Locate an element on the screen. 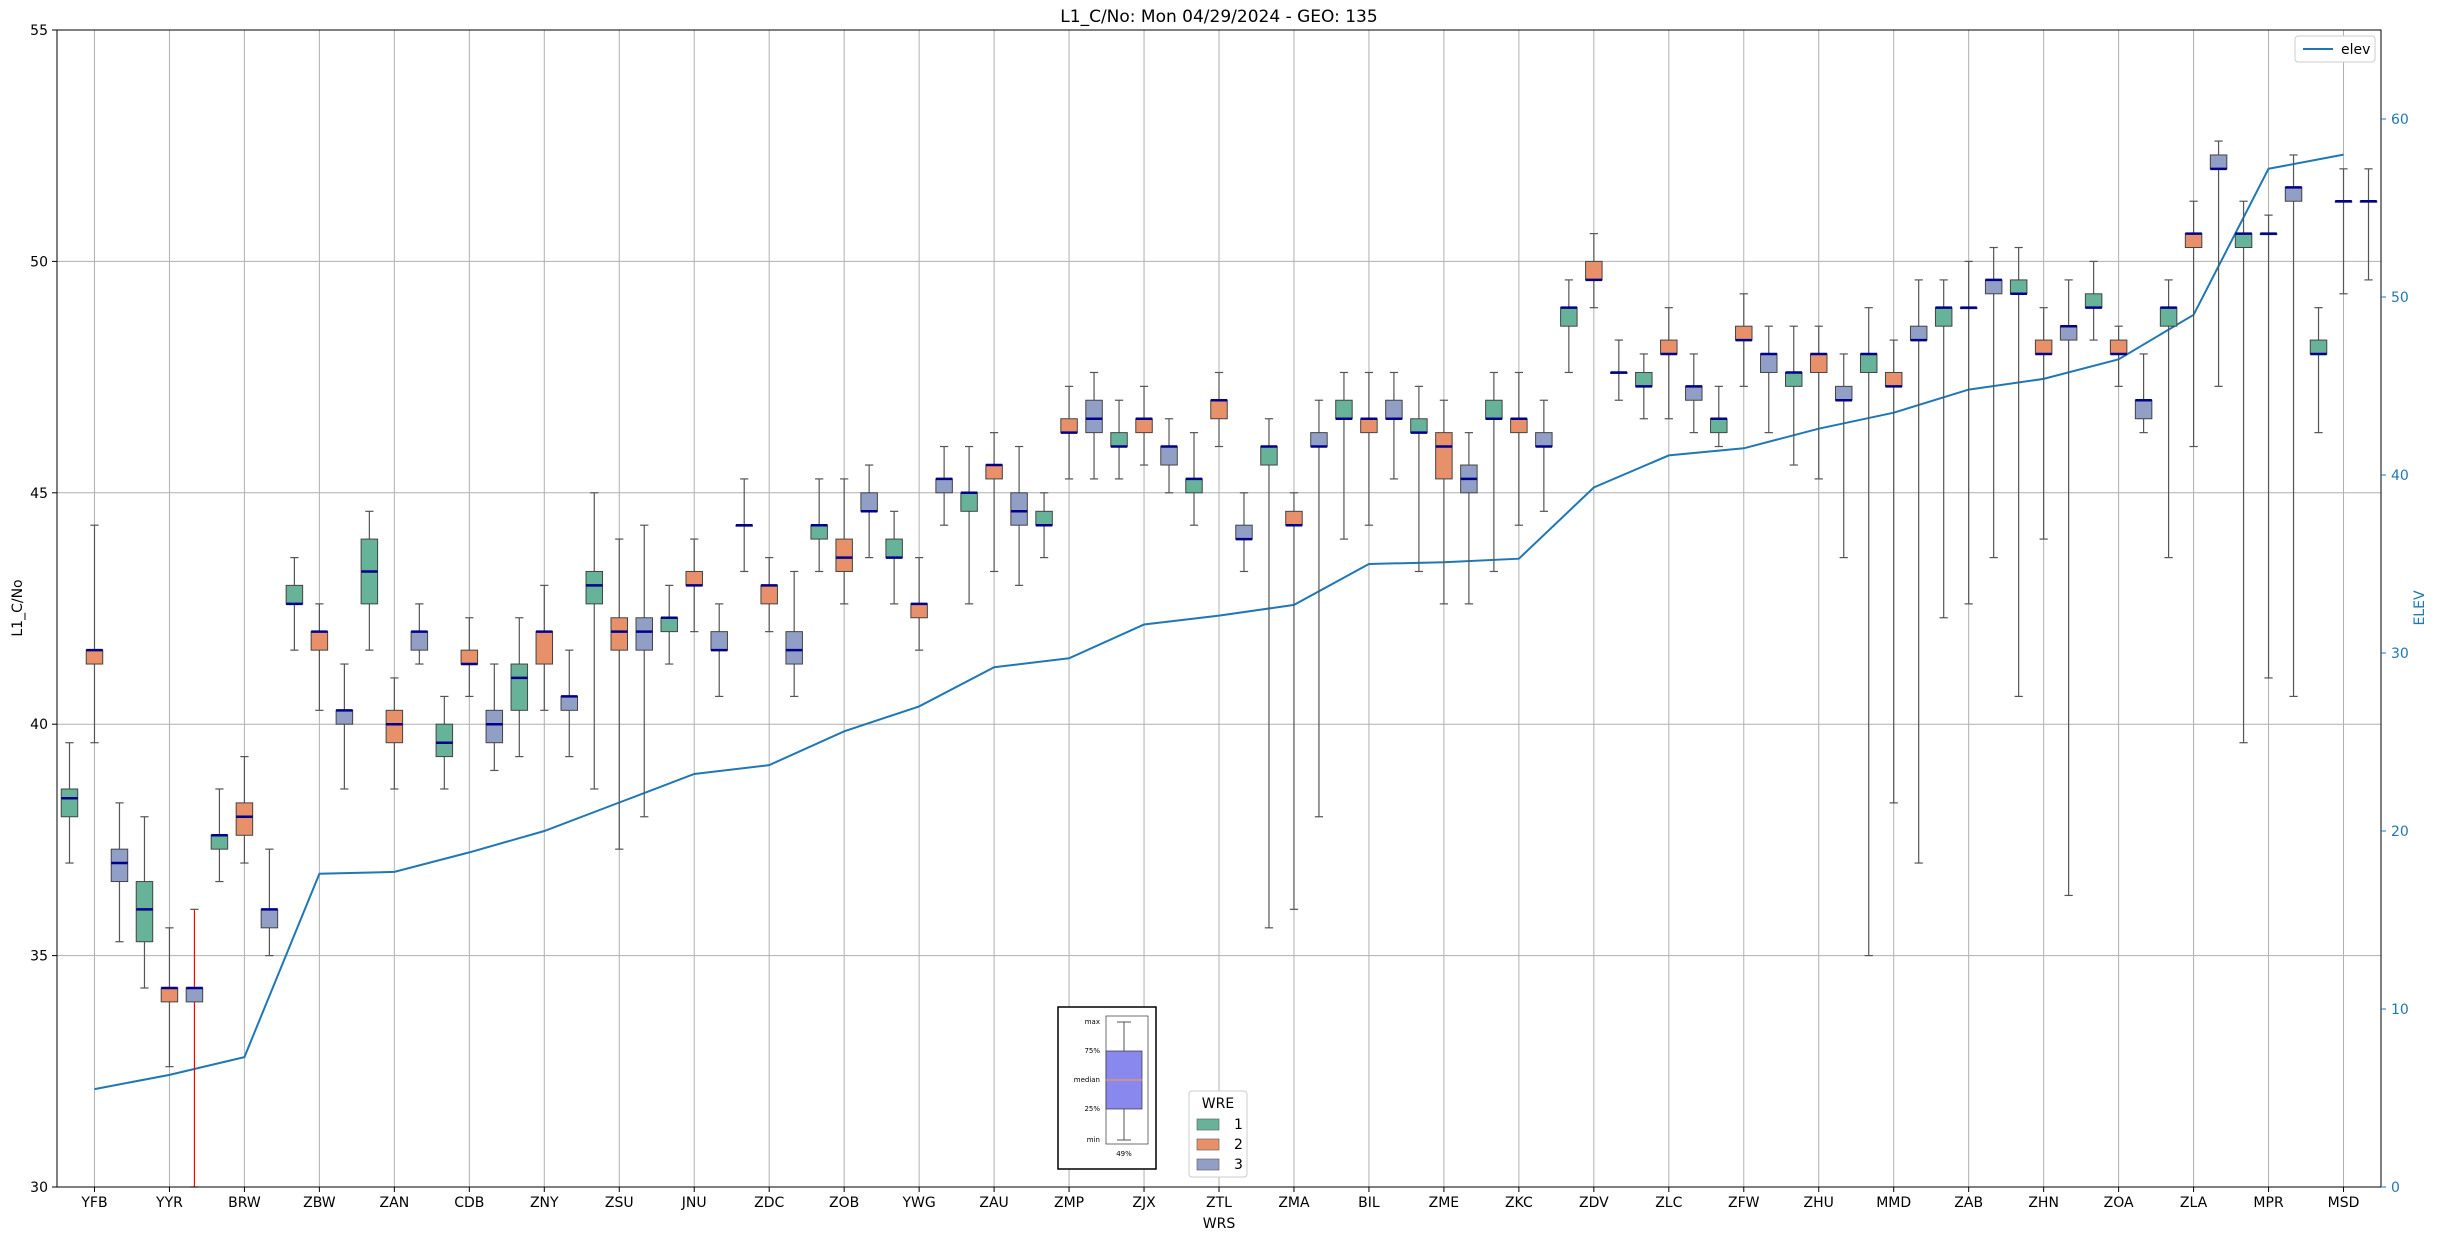 This screenshot has height=1238, width=2439. x-tick-label: YWG is located at coordinates (919, 1203).